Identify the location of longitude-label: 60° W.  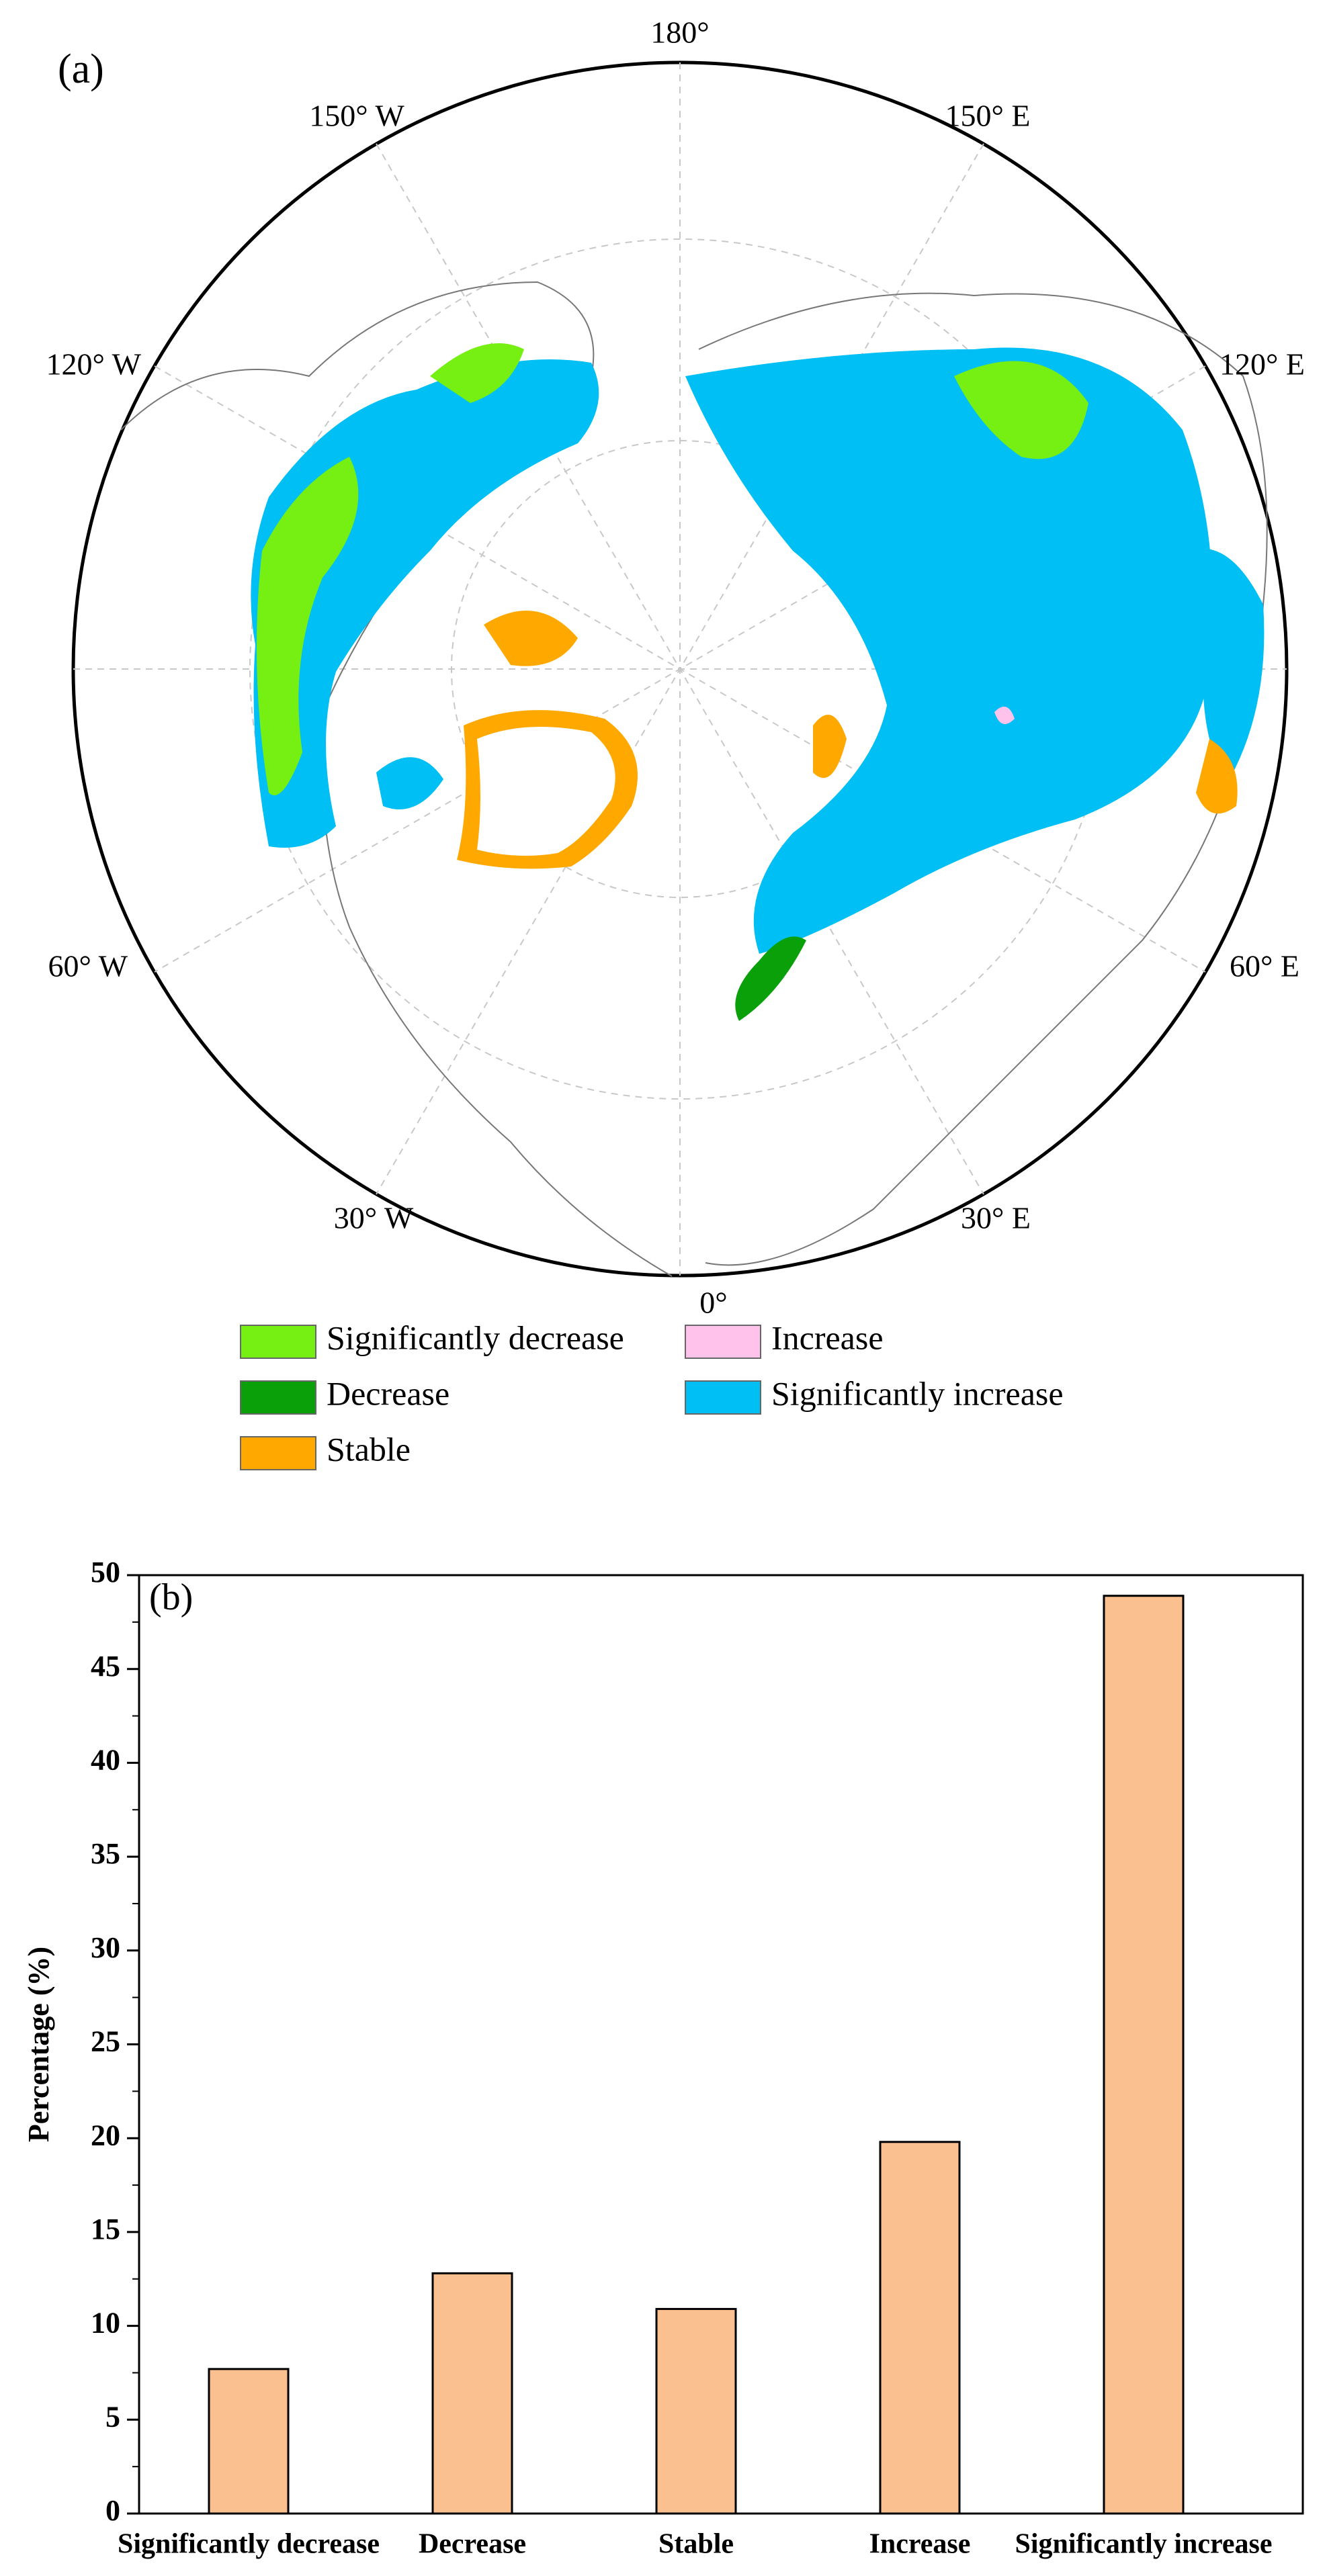
(88, 966).